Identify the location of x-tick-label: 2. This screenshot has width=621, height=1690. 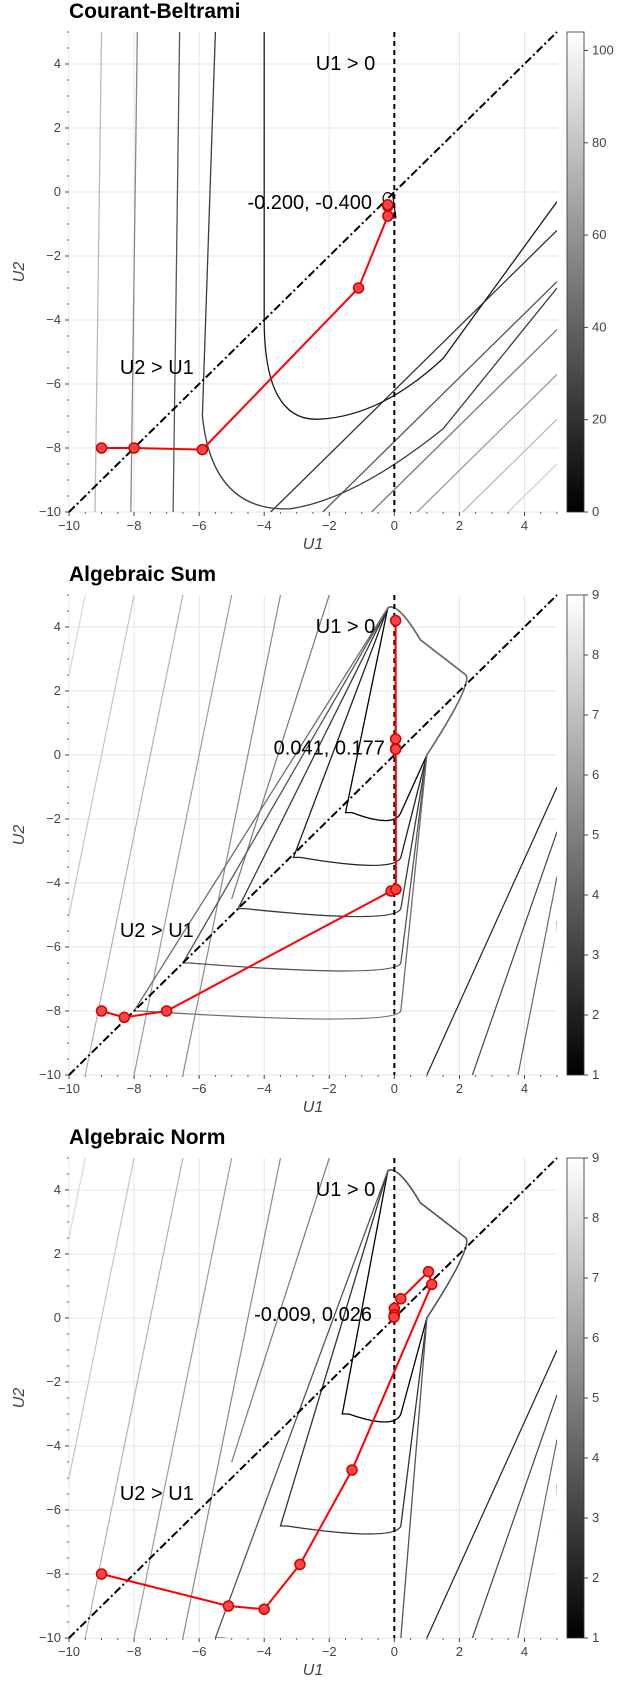
(459, 1651).